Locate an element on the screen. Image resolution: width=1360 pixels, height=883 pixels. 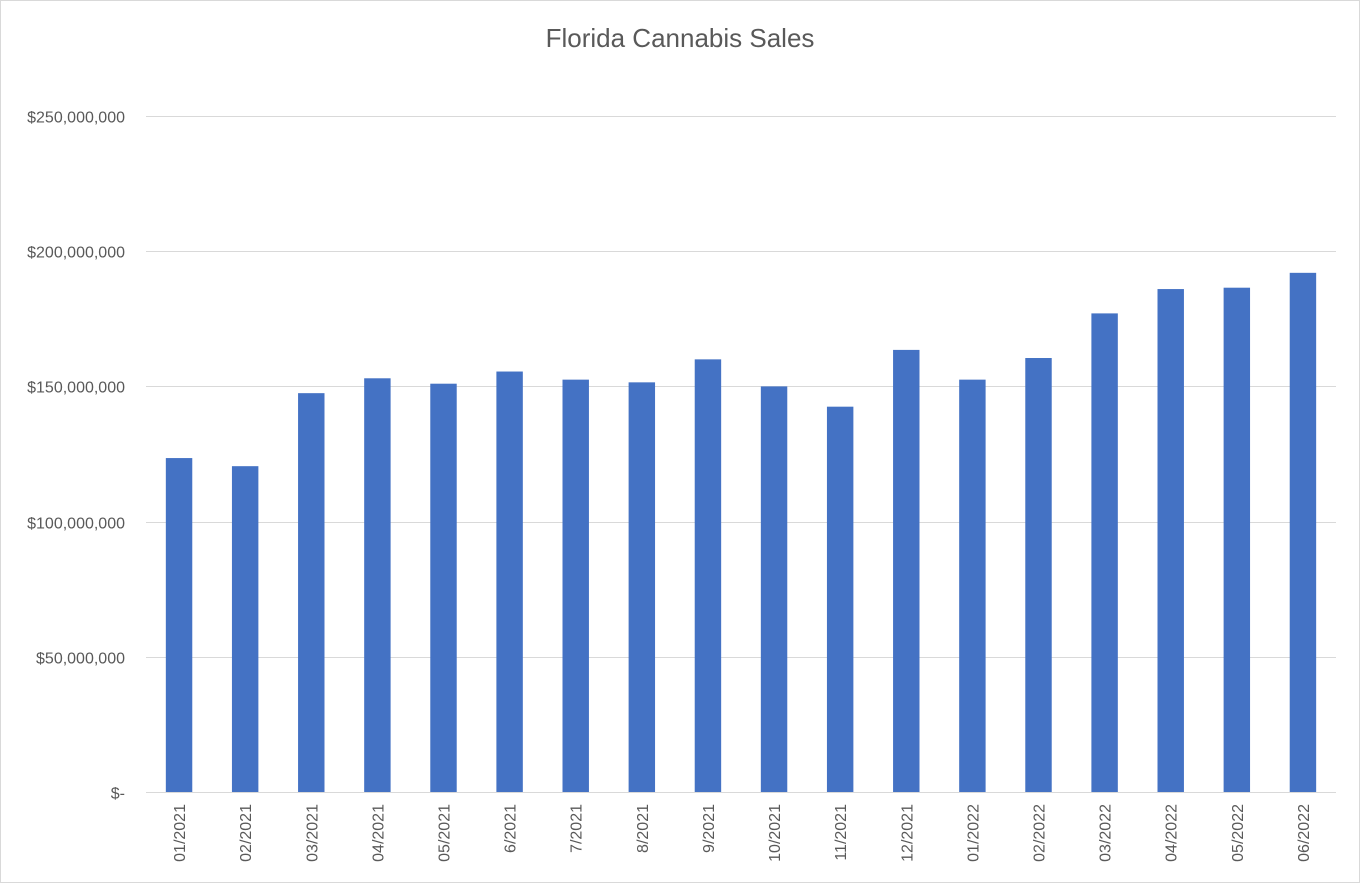
x-tick-label: 8/2021 is located at coordinates (643, 828).